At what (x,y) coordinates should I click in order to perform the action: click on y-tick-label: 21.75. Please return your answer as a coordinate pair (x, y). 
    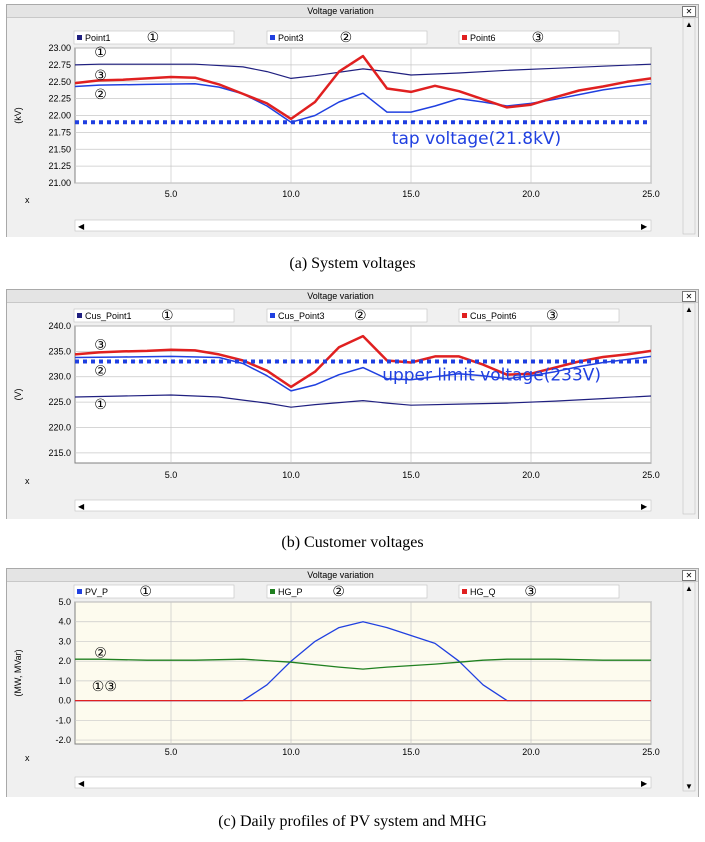
    Looking at the image, I should click on (59, 132).